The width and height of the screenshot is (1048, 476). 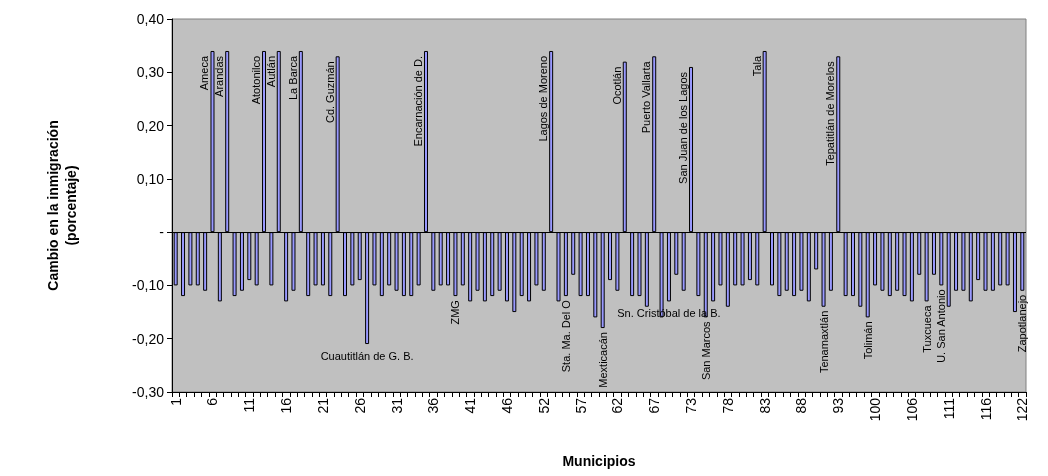 What do you see at coordinates (249, 405) in the screenshot?
I see `x-tick-label: 11` at bounding box center [249, 405].